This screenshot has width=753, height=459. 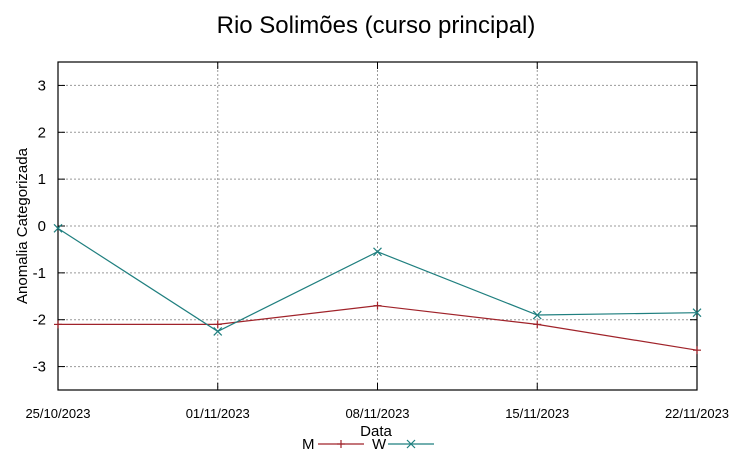 I want to click on y-tick-label: -1, so click(x=39, y=273).